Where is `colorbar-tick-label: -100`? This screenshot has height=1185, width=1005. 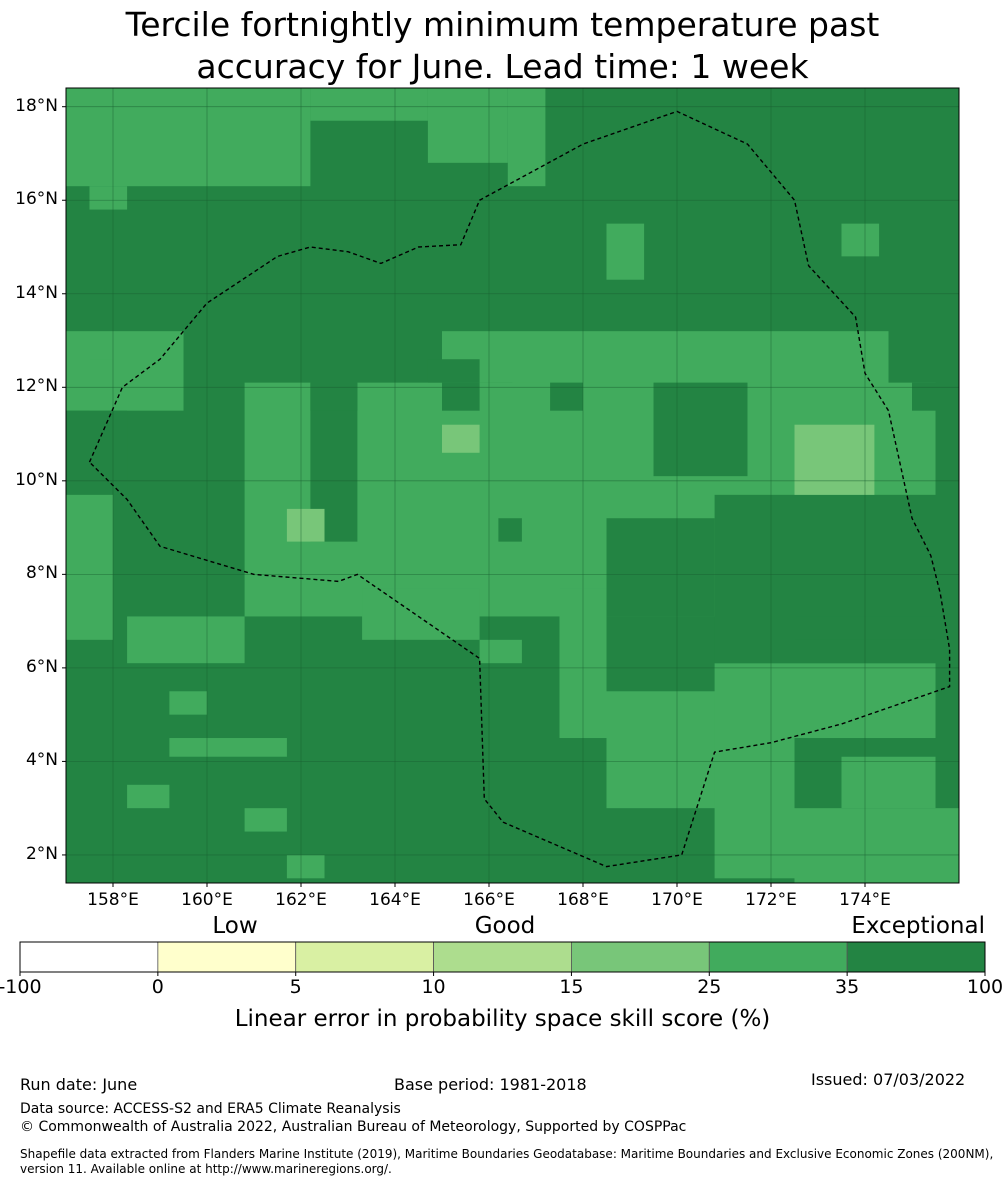 colorbar-tick-label: -100 is located at coordinates (21, 987).